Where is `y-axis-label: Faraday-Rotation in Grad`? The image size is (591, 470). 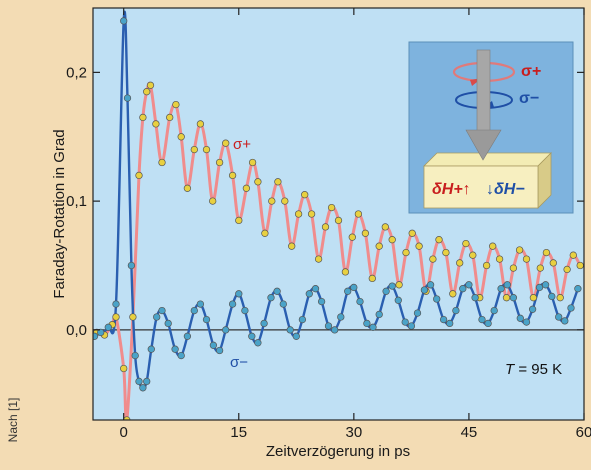
y-axis-label: Faraday-Rotation in Grad is located at coordinates (59, 213).